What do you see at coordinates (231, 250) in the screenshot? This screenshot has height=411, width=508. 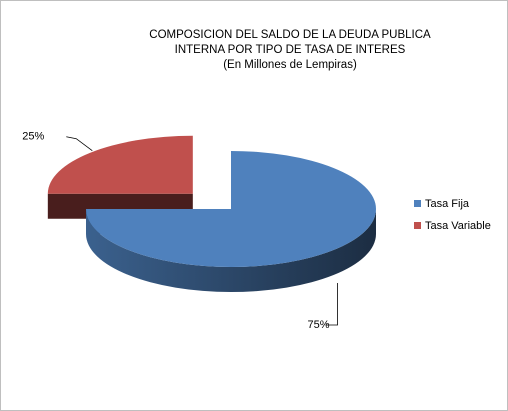 I see `slice-side` at bounding box center [231, 250].